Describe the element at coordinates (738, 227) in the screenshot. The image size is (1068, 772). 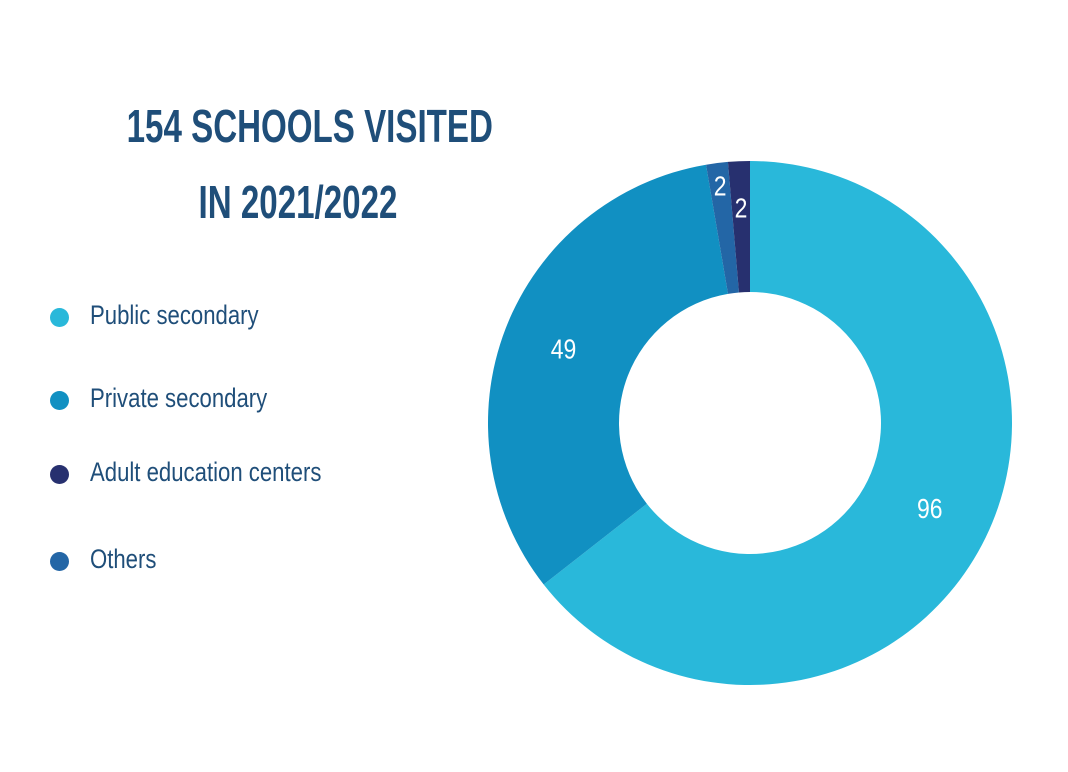
I see `donut-slice-adult-education-centers` at that location.